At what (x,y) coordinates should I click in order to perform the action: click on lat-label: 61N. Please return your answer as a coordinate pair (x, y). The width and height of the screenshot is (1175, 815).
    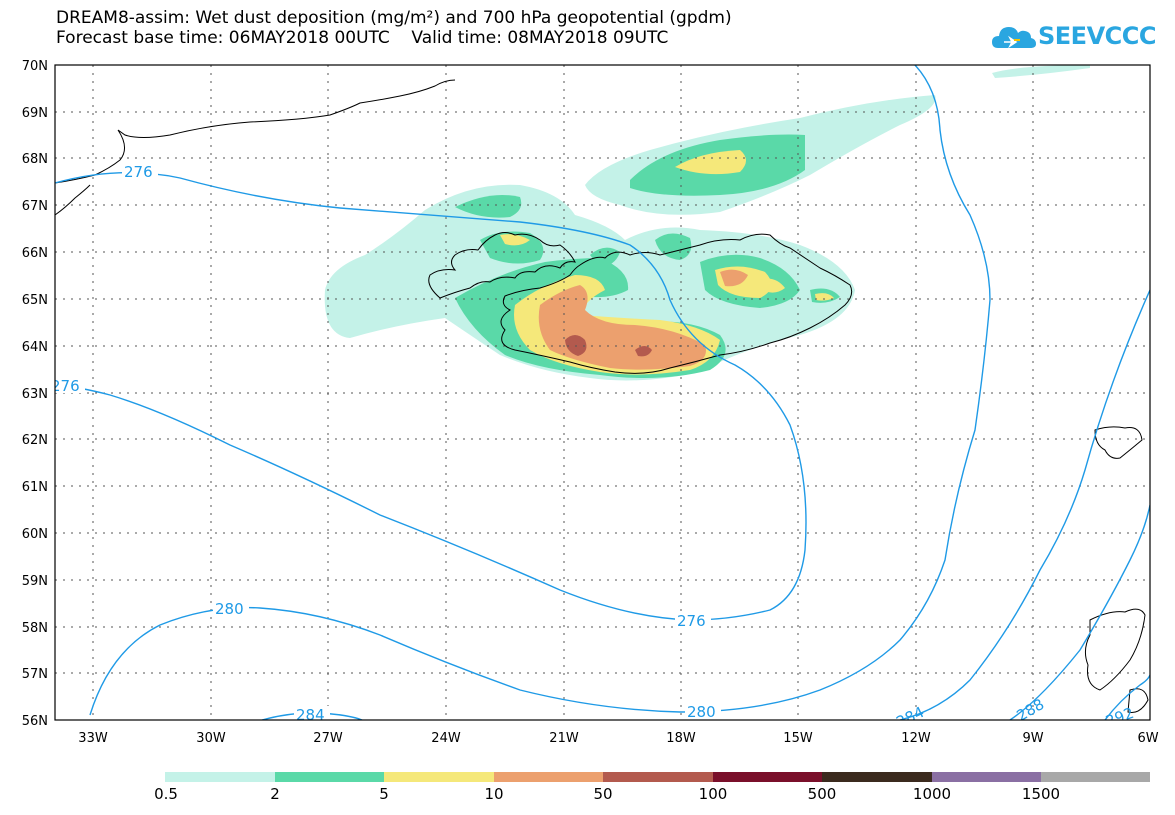
    Looking at the image, I should click on (35, 487).